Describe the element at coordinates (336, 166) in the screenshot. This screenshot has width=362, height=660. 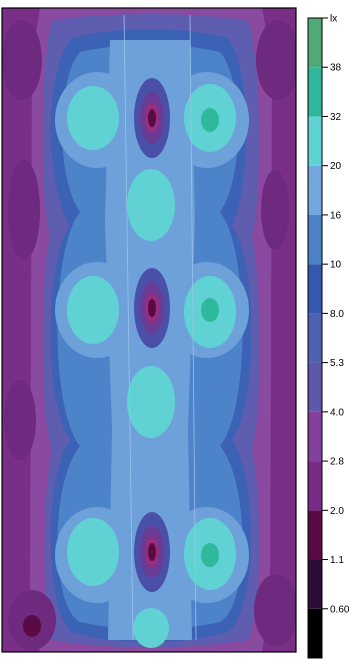
I see `colorbar-tick-label: 20` at that location.